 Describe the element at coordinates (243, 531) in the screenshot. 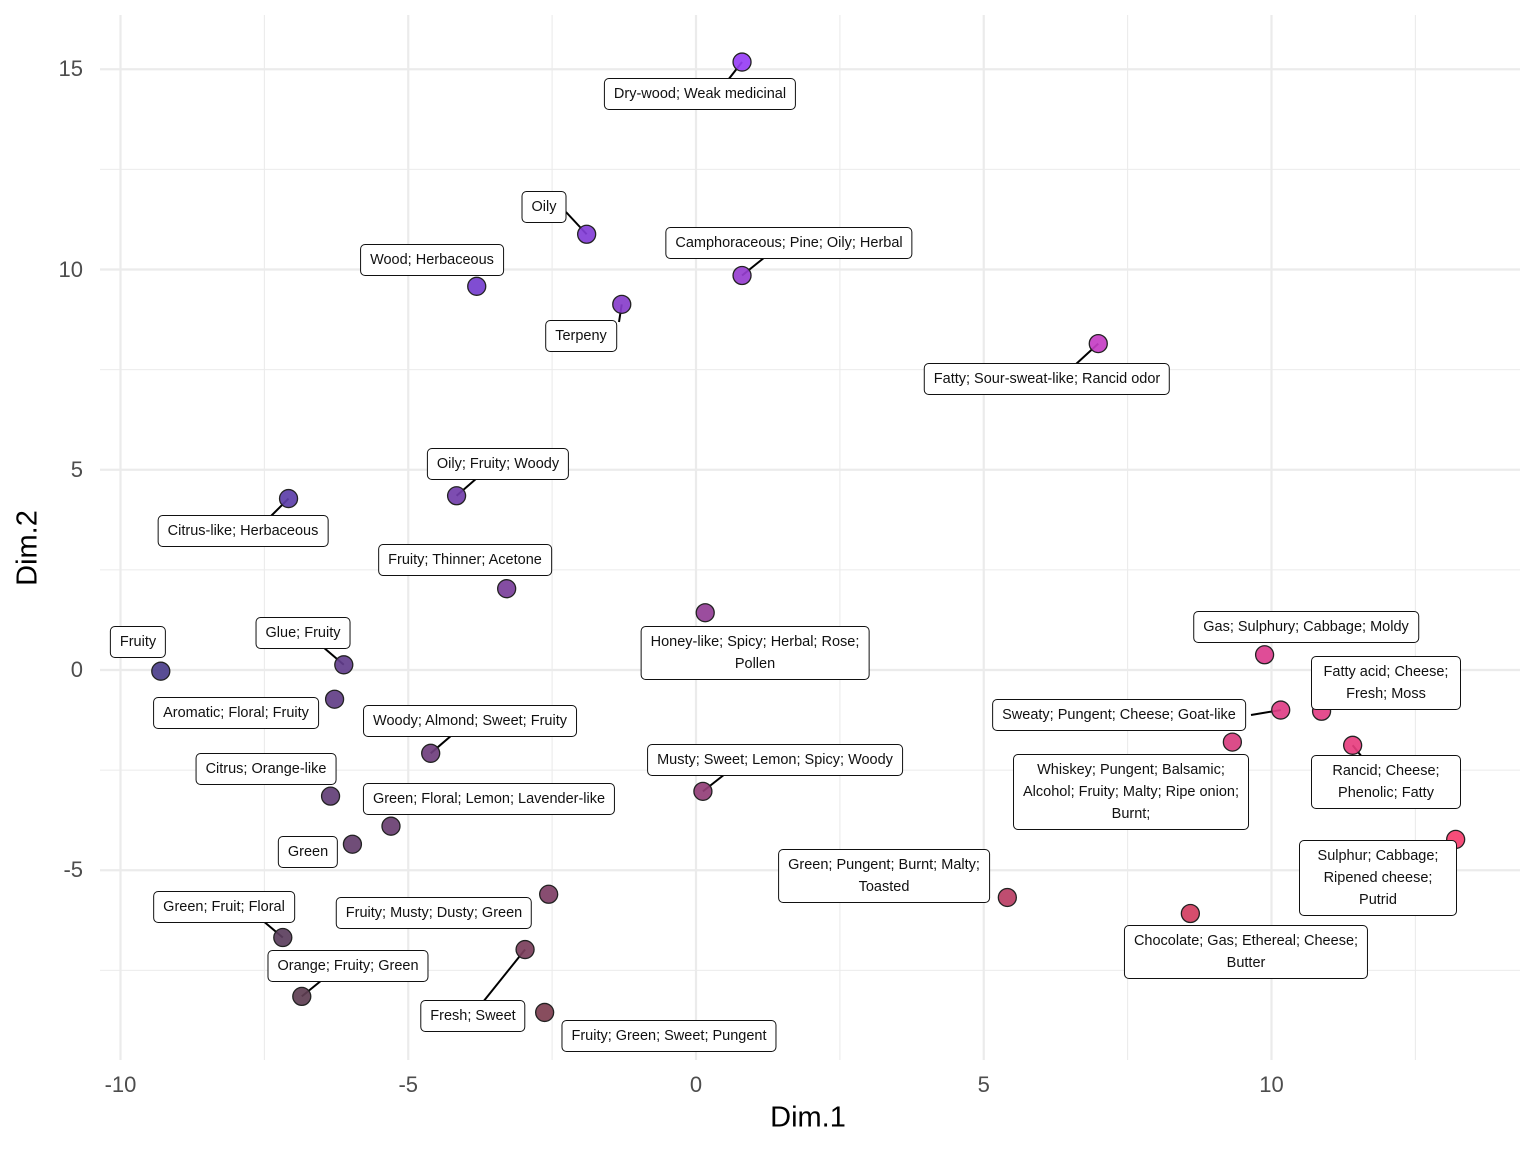

I see `point-label: Citrus-like; Herbaceous` at that location.